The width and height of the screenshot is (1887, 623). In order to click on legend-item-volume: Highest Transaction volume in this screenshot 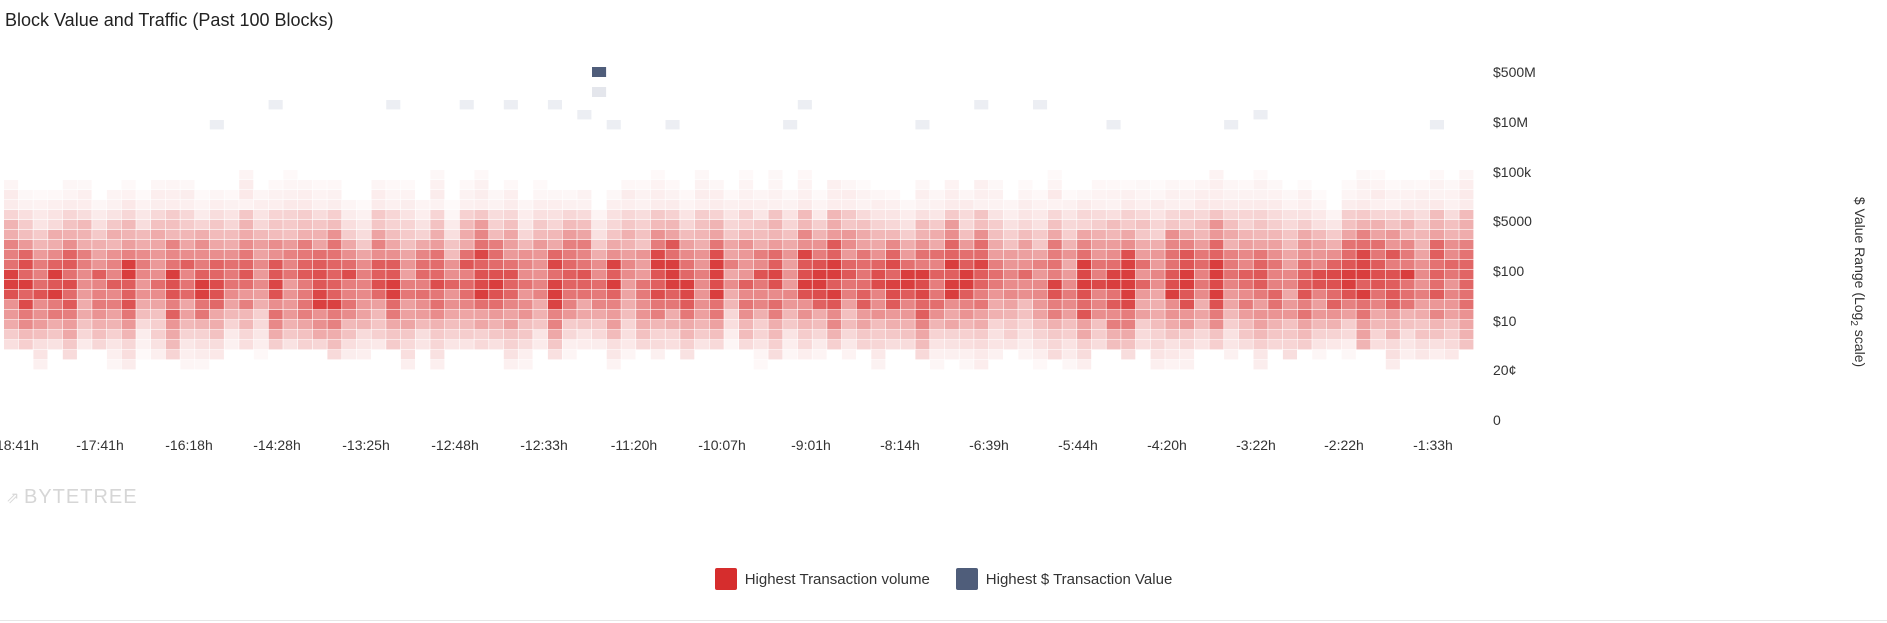, I will do `click(822, 579)`.